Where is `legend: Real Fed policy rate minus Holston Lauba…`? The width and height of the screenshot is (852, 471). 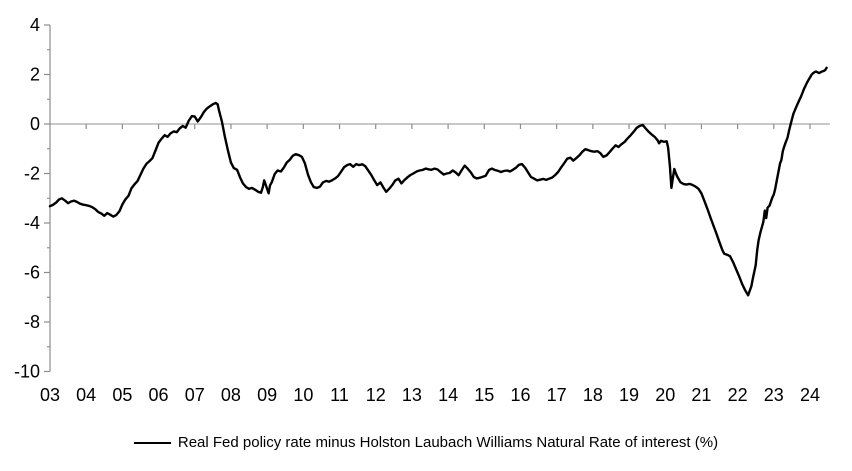 legend: Real Fed policy rate minus Holston Lauba… is located at coordinates (426, 442).